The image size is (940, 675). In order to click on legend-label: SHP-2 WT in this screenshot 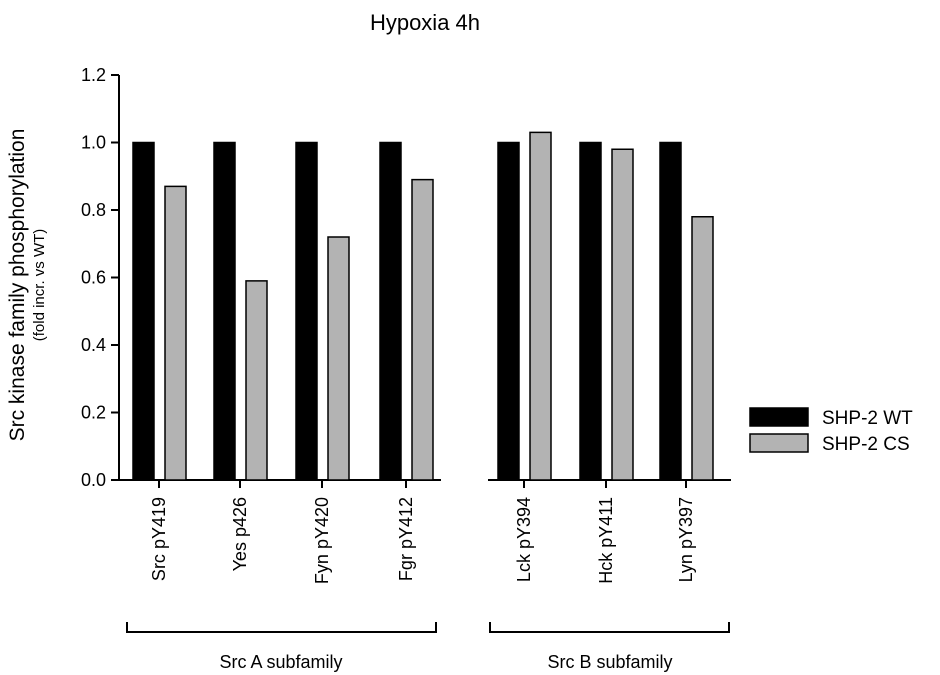, I will do `click(867, 418)`.